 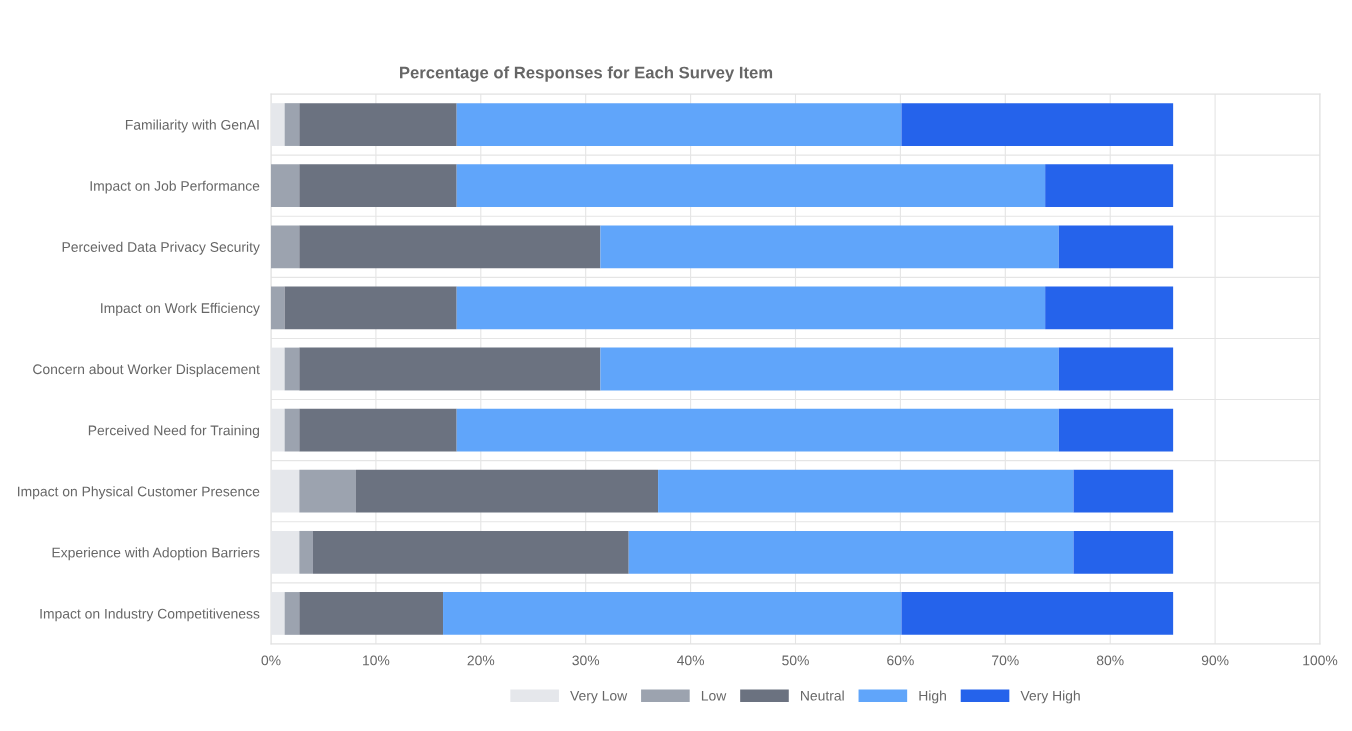 I want to click on y-tick-label: Impact on Work Efficiency, so click(x=180, y=309).